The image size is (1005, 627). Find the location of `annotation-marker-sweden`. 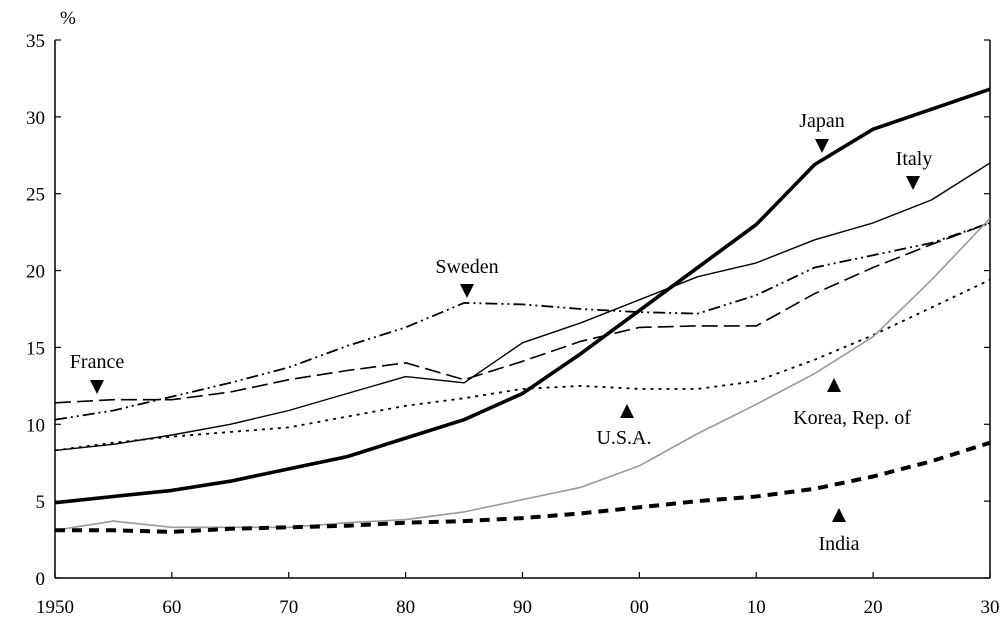

annotation-marker-sweden is located at coordinates (467, 291).